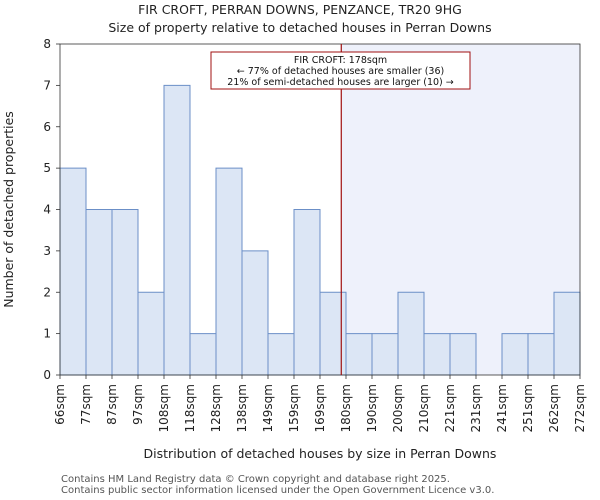 The width and height of the screenshot is (600, 500). What do you see at coordinates (164, 408) in the screenshot?
I see `x-tick-label-108sqm: 108sqm` at bounding box center [164, 408].